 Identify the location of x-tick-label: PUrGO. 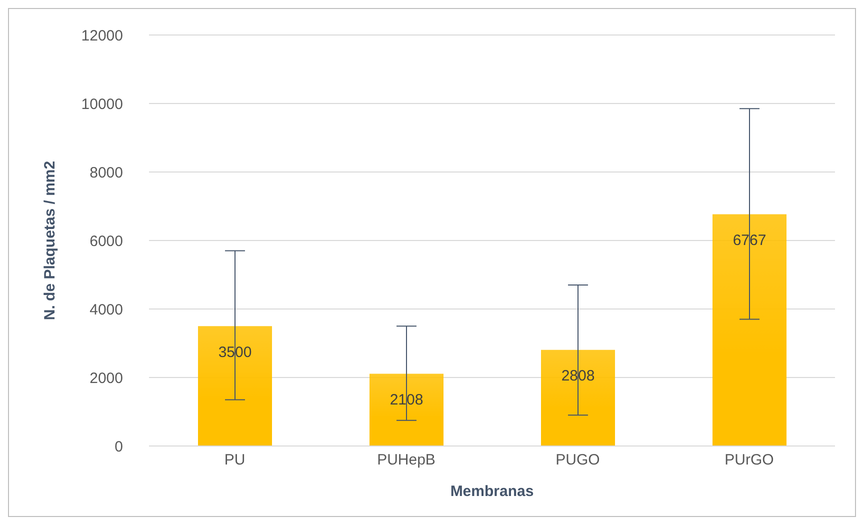
(749, 460).